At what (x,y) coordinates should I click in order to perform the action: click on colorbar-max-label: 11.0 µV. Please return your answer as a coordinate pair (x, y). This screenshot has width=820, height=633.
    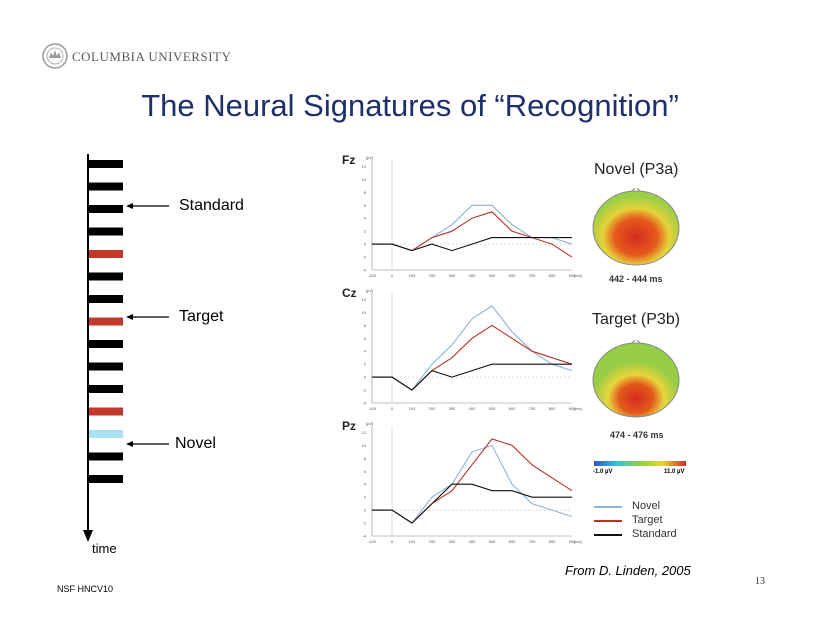
    Looking at the image, I should click on (674, 472).